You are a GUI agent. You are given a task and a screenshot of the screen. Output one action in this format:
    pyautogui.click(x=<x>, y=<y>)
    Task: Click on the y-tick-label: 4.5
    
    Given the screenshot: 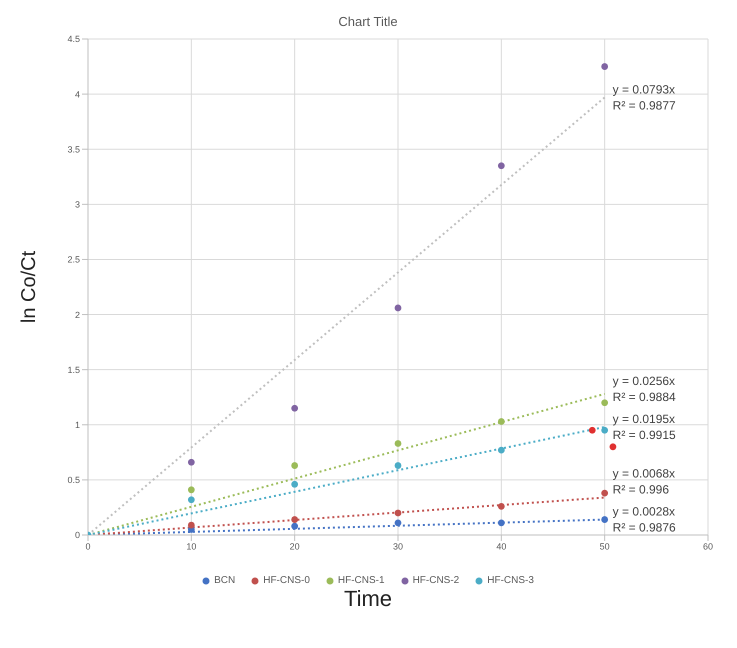 What is the action you would take?
    pyautogui.click(x=73, y=39)
    